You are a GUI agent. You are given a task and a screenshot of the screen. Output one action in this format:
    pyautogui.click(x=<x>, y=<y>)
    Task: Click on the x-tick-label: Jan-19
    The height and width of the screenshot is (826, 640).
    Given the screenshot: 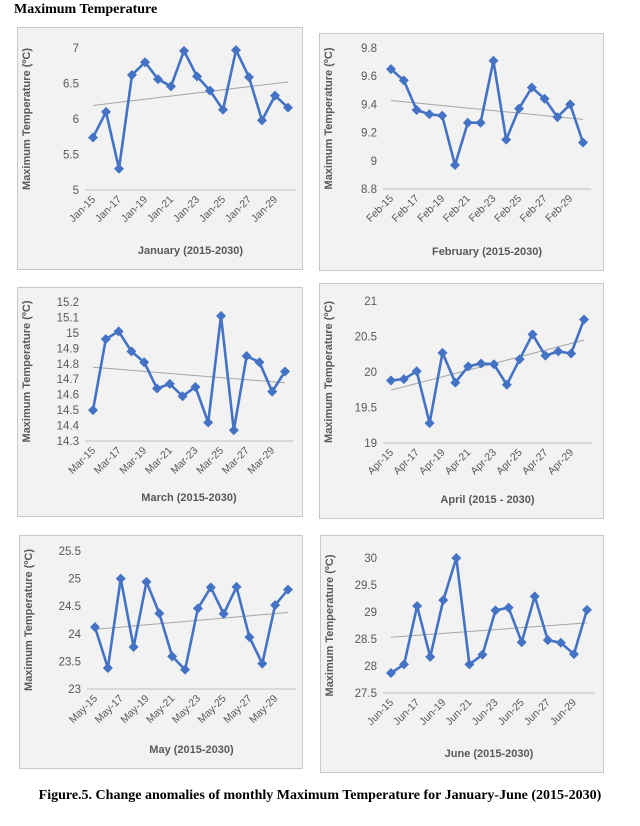 What is the action you would take?
    pyautogui.click(x=134, y=209)
    